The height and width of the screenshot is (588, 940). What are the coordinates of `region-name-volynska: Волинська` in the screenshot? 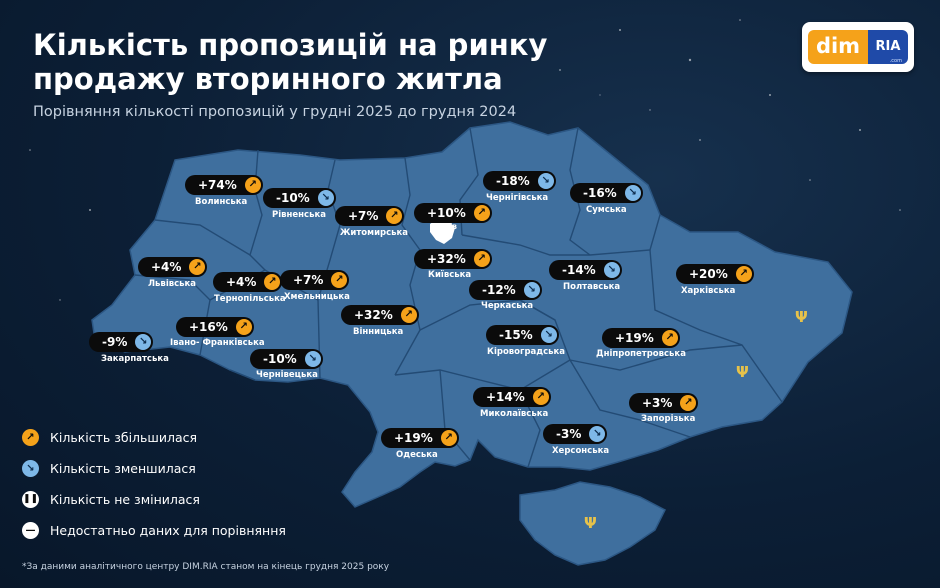 It's located at (221, 202).